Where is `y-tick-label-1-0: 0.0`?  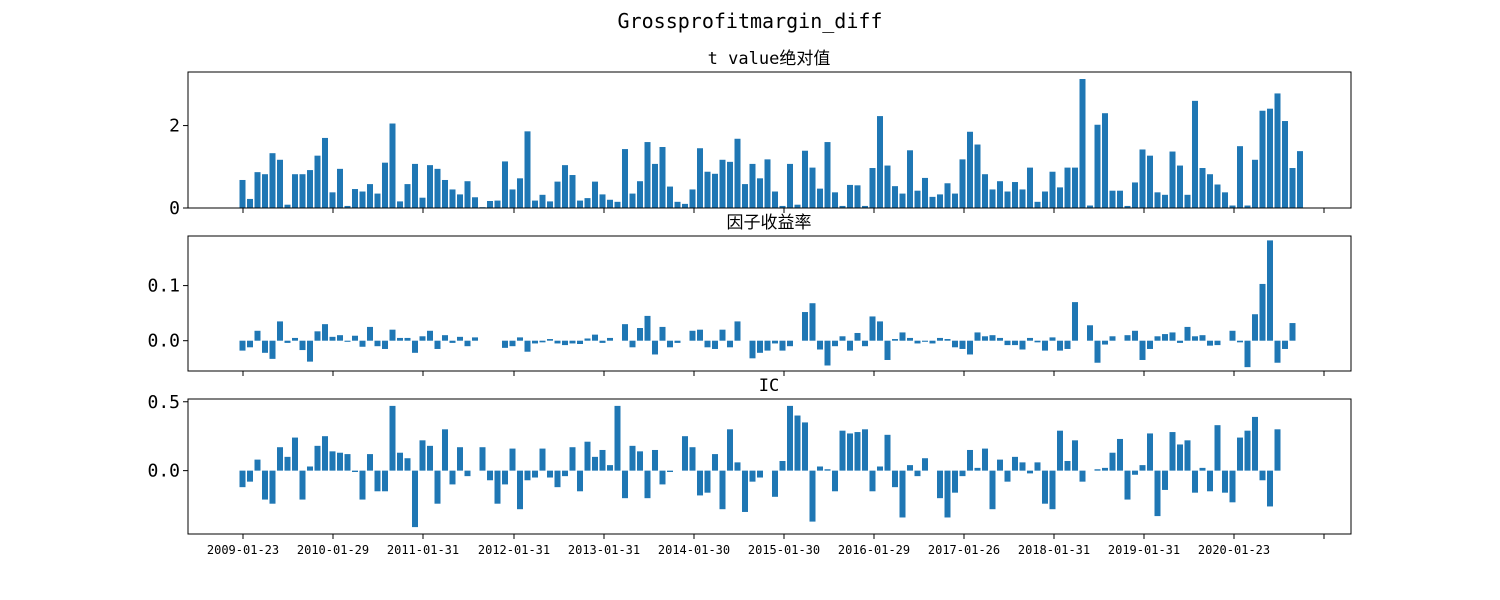
y-tick-label-1-0: 0.0 is located at coordinates (163, 341).